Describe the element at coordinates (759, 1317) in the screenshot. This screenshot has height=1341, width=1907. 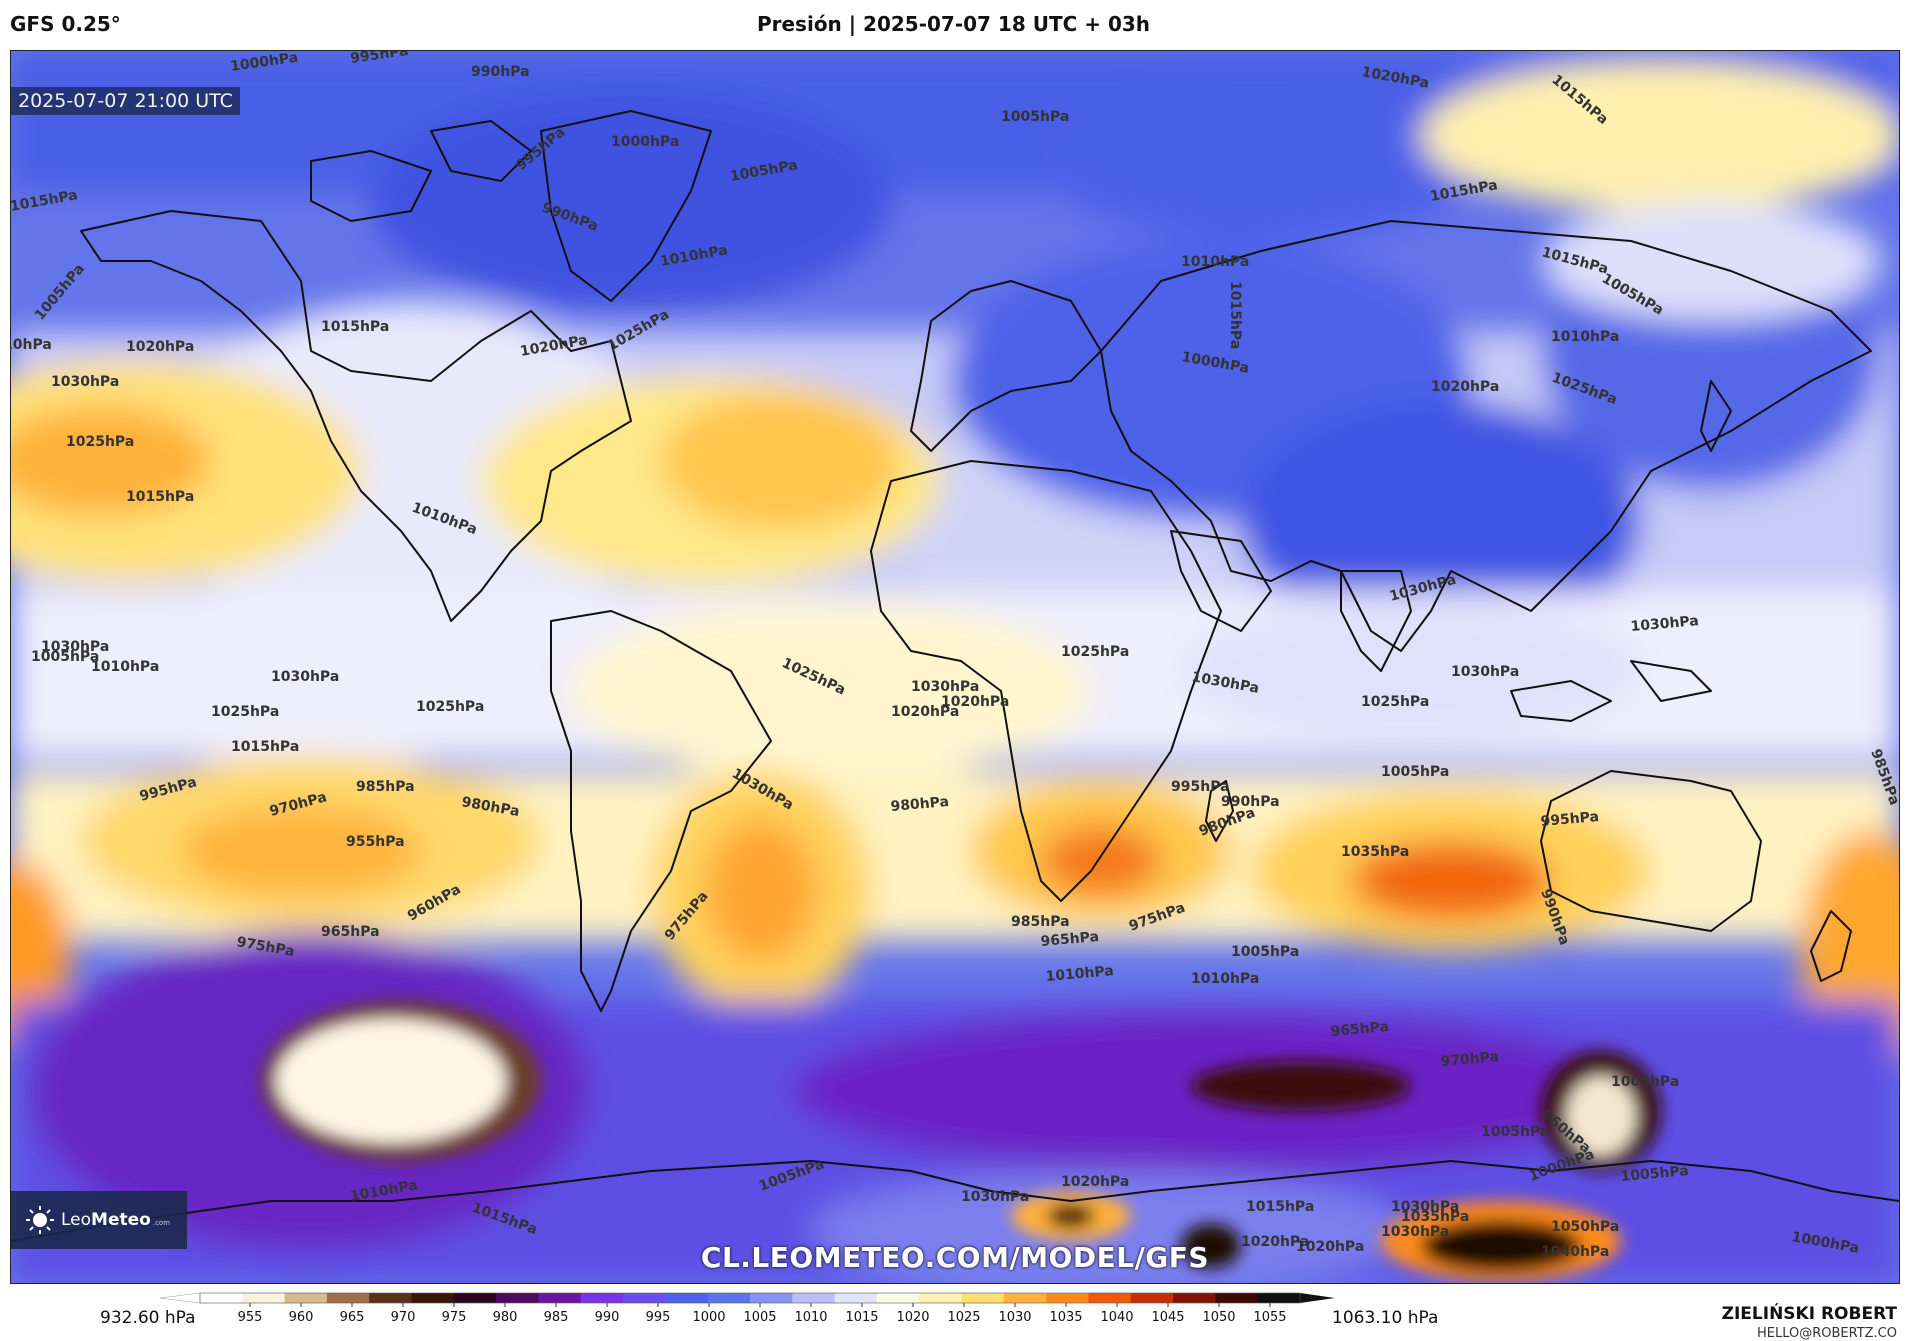
I see `colorbar-tick-label: 1005` at that location.